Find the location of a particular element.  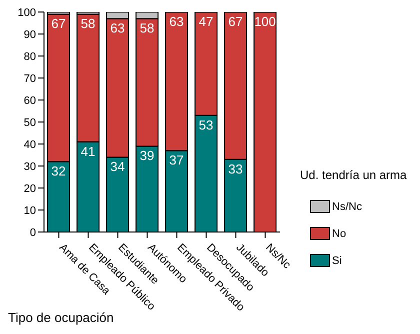

data-label: 41 is located at coordinates (88, 151).